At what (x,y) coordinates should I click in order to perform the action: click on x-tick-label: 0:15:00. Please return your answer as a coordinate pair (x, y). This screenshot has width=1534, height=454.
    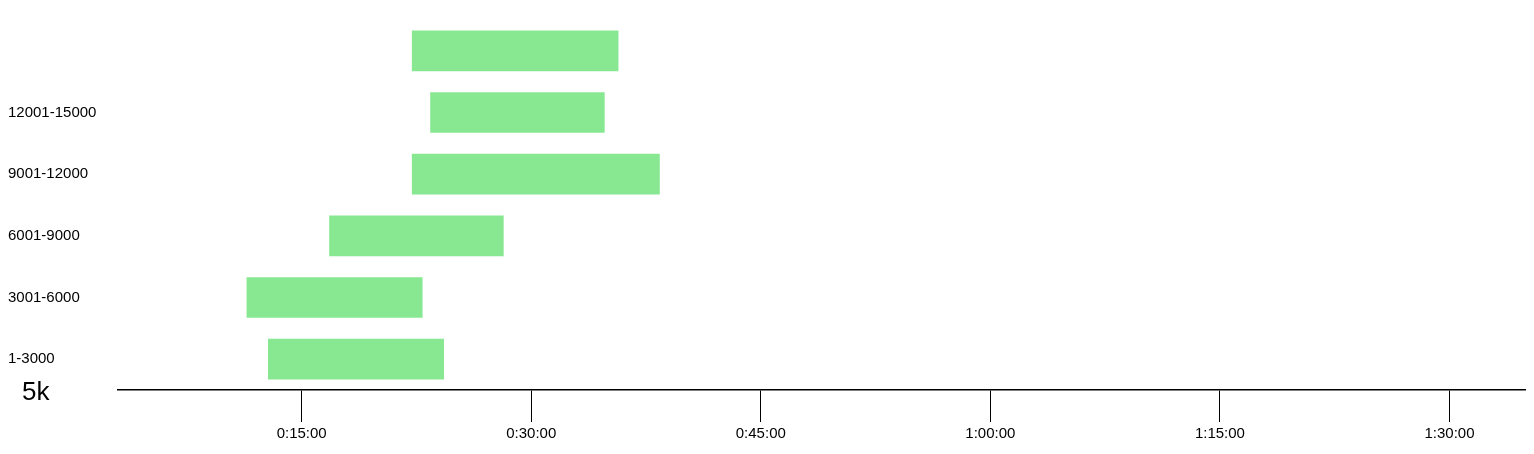
    Looking at the image, I should click on (301, 433).